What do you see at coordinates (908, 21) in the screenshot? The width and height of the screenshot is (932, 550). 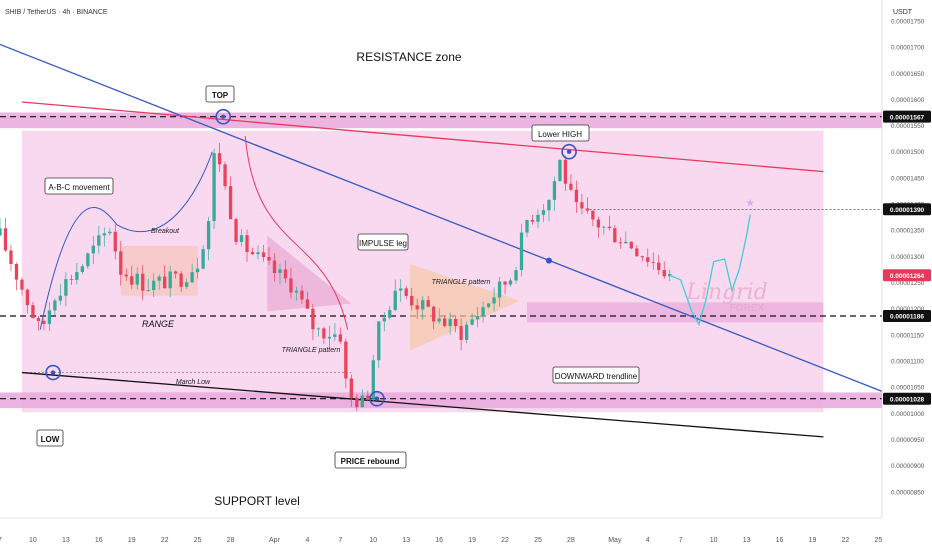 I see `price-tick-label: 0.00001750` at bounding box center [908, 21].